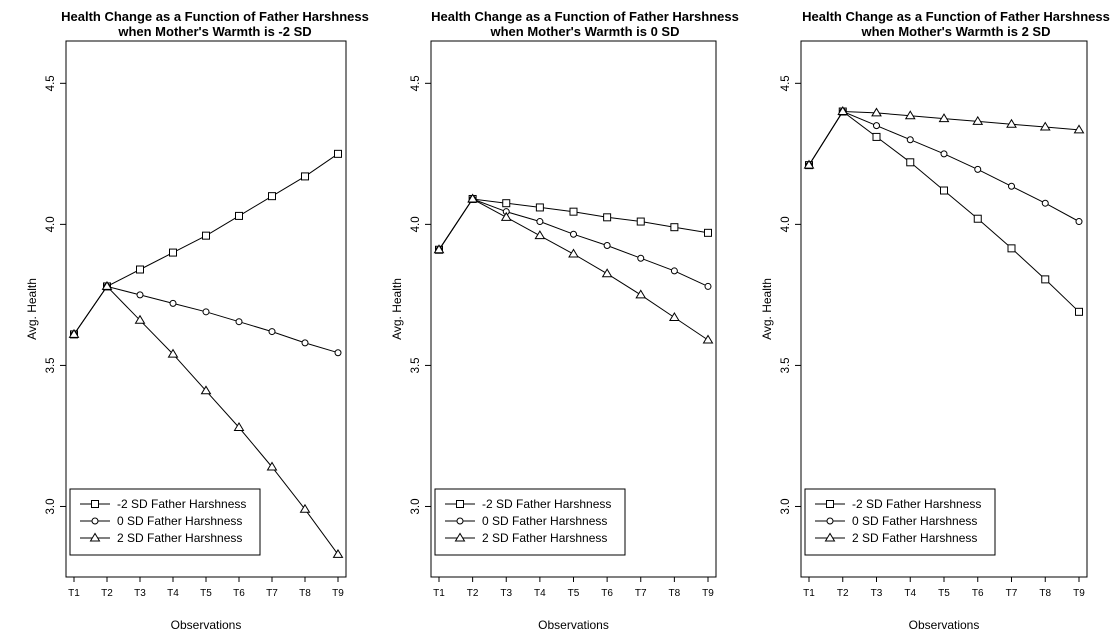 This screenshot has height=637, width=1118. What do you see at coordinates (95, 504) in the screenshot?
I see `legend-marker-square` at bounding box center [95, 504].